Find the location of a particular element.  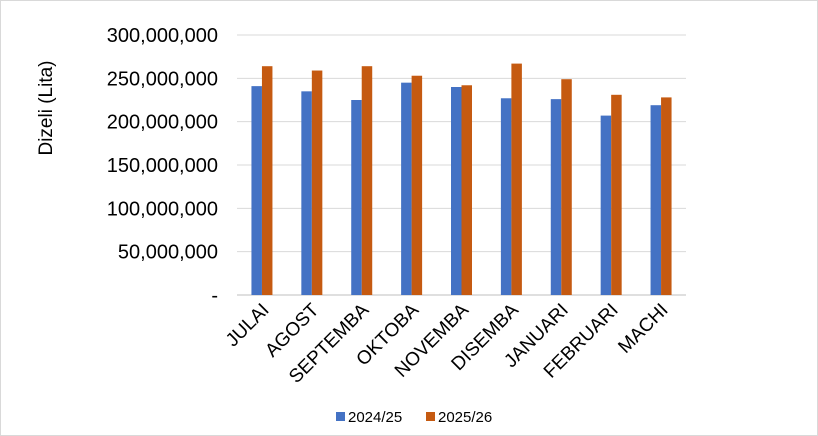

bar-2024-25-oktoba is located at coordinates (406, 189).